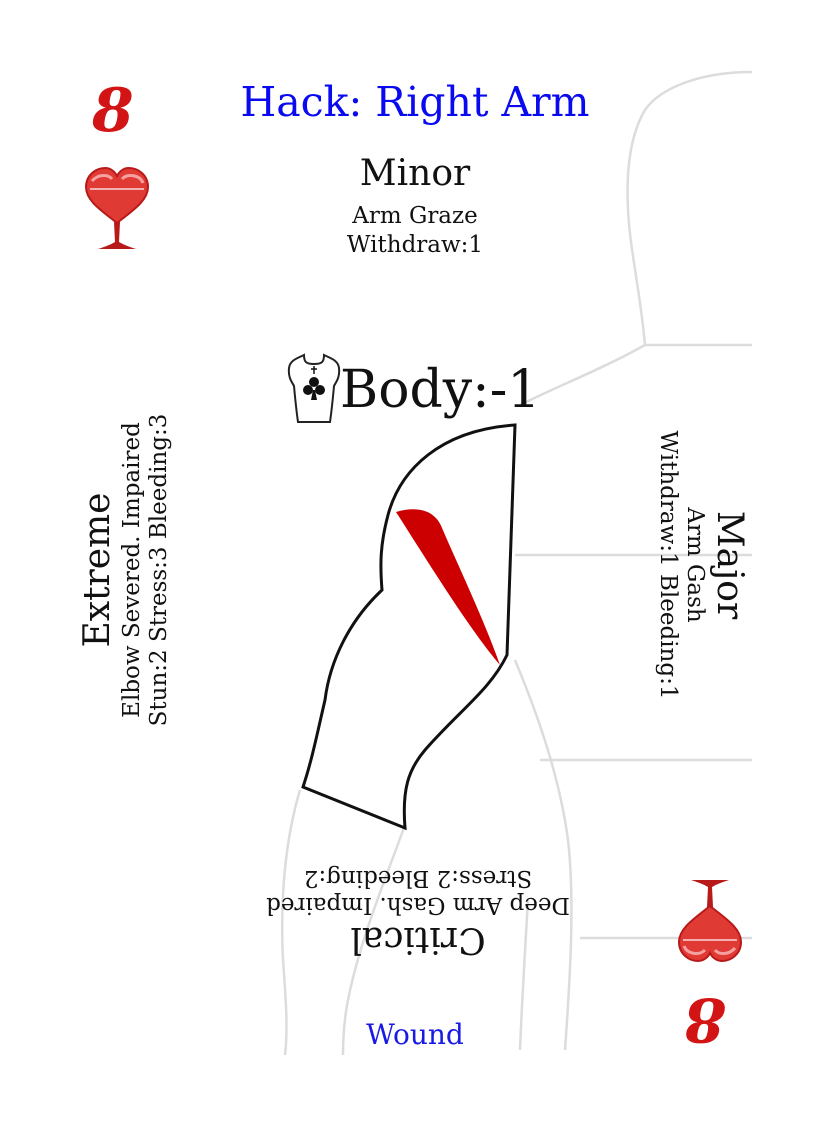 This screenshot has width=825, height=1125. What do you see at coordinates (314, 388) in the screenshot?
I see `torso-club-icon` at bounding box center [314, 388].